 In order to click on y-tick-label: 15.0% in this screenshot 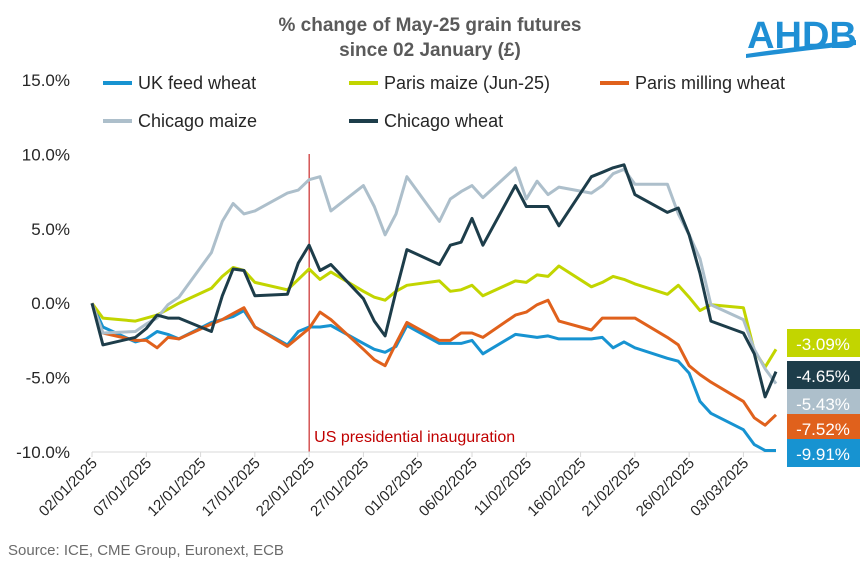, I will do `click(46, 80)`.